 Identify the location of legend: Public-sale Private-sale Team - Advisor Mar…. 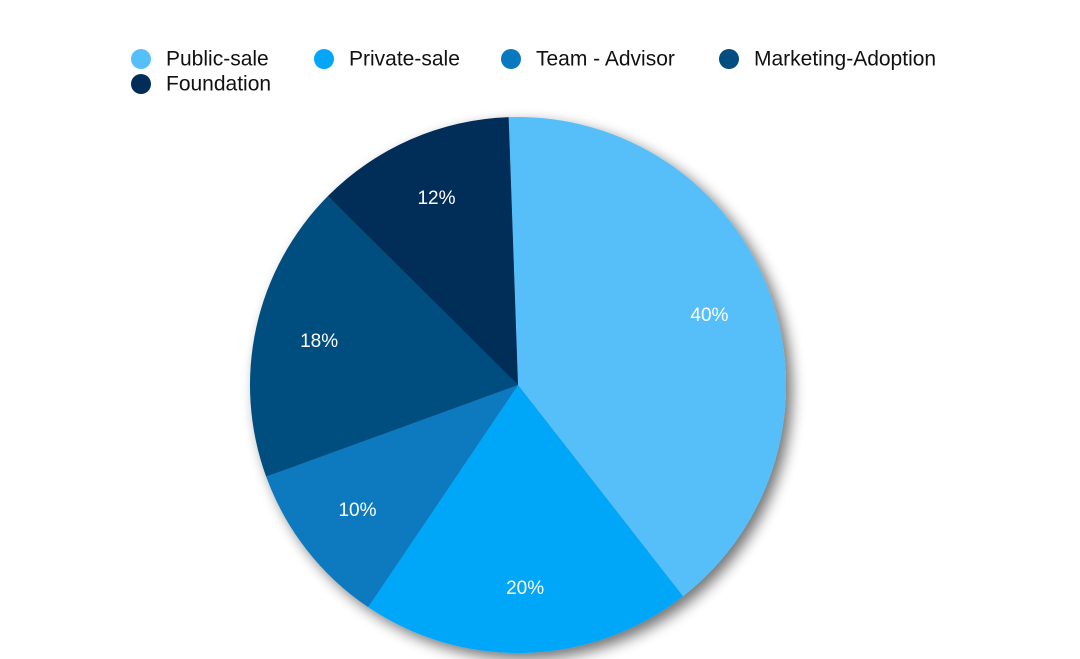
(533, 72).